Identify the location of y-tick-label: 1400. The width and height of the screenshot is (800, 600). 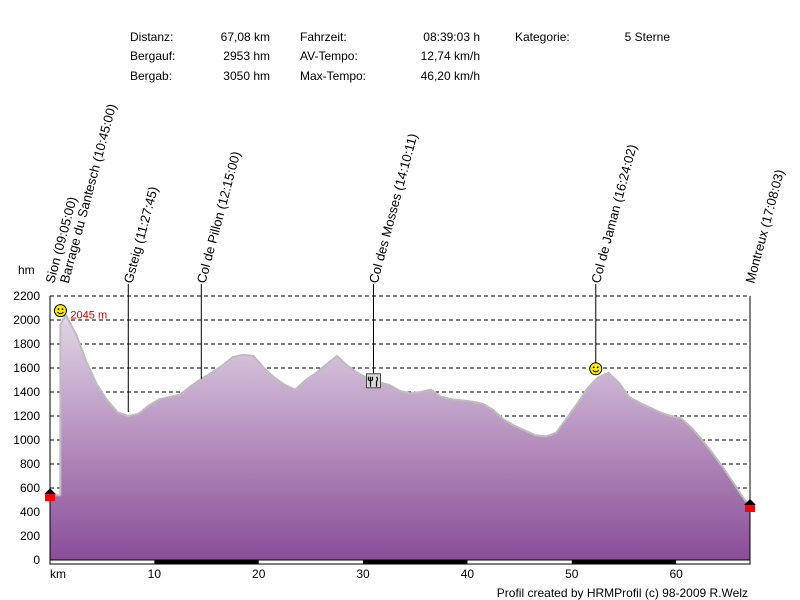
(26, 392).